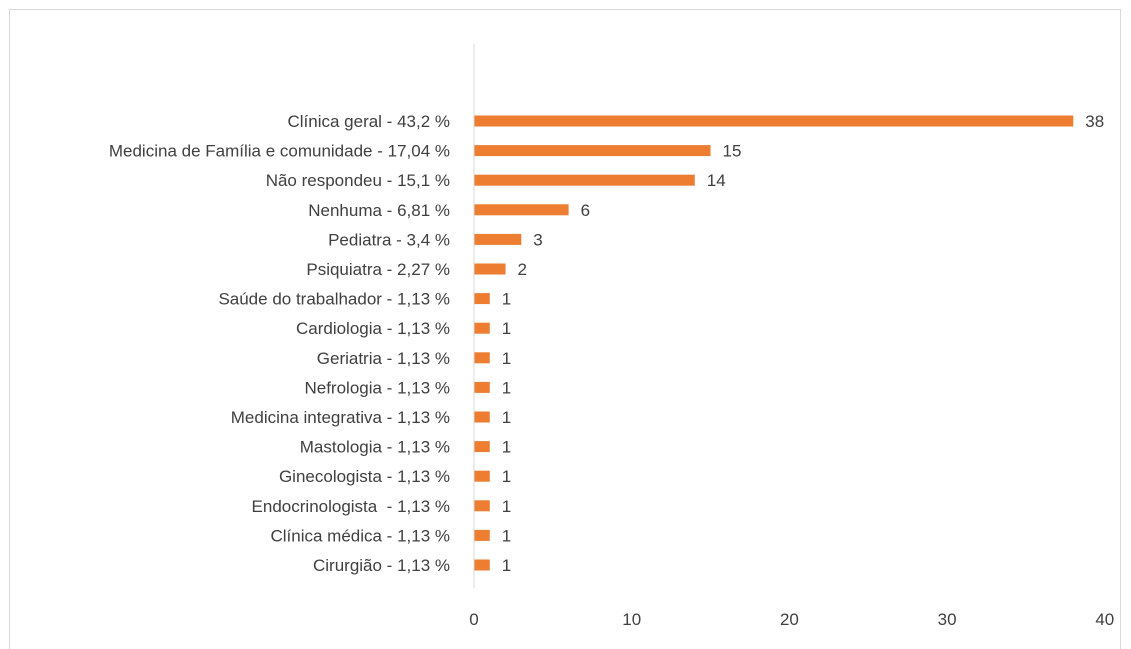 The image size is (1131, 649). Describe the element at coordinates (368, 121) in the screenshot. I see `category-label: Clínica geral - 43,2 %` at that location.